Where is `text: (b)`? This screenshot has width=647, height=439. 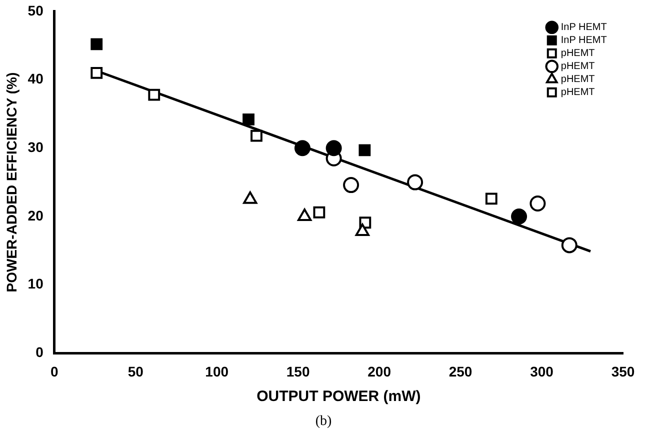 text: (b) is located at coordinates (323, 422).